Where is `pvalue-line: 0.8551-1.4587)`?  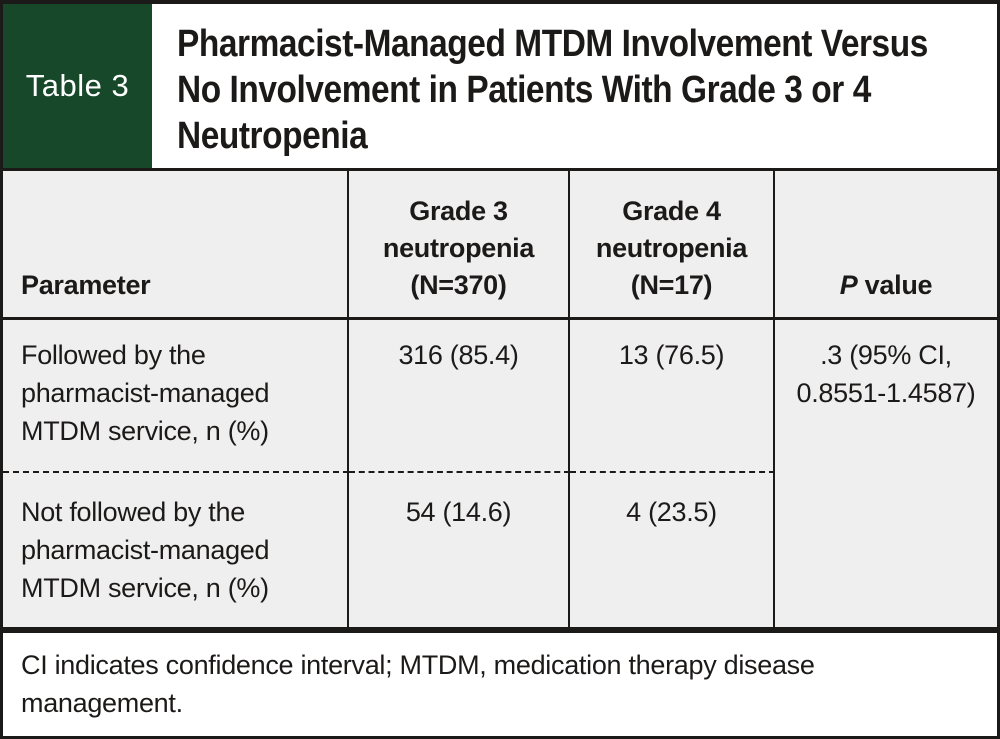 pvalue-line: 0.8551-1.4587) is located at coordinates (886, 393).